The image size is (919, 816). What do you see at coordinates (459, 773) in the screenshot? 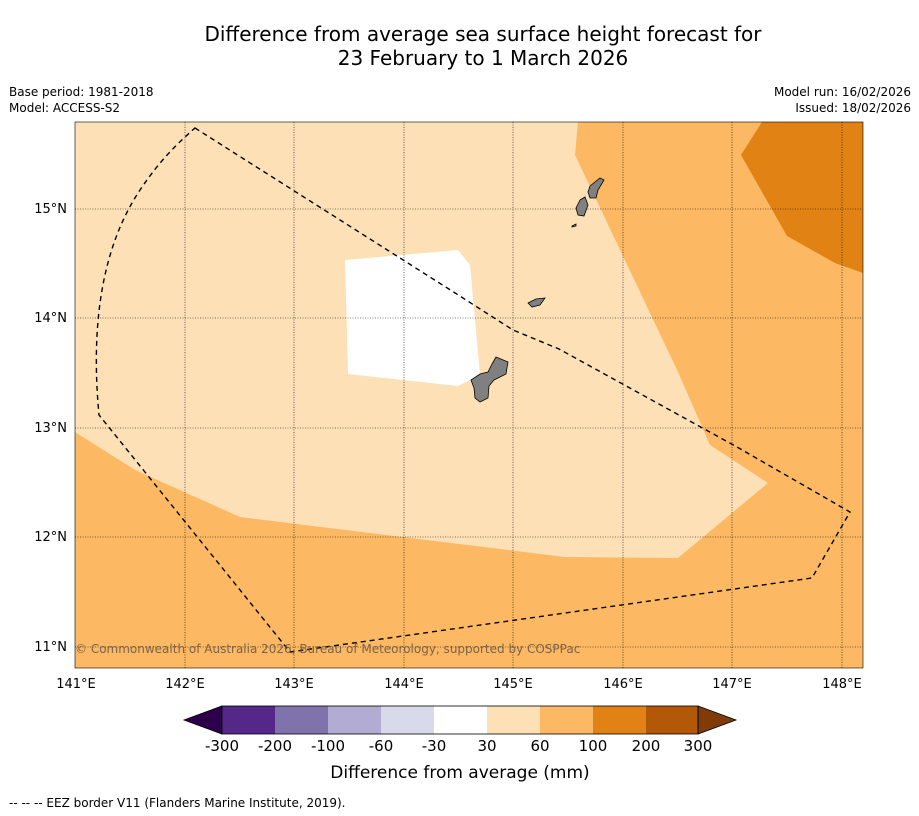
I see `colorbar-label: Difference from average (mm)` at bounding box center [459, 773].